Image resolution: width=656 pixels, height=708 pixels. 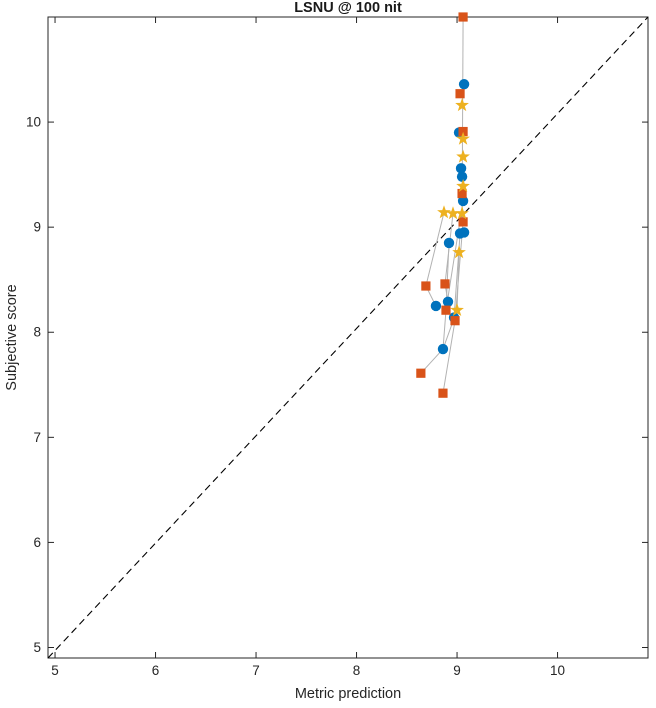 What do you see at coordinates (156, 670) in the screenshot?
I see `x-tick-label: 6` at bounding box center [156, 670].